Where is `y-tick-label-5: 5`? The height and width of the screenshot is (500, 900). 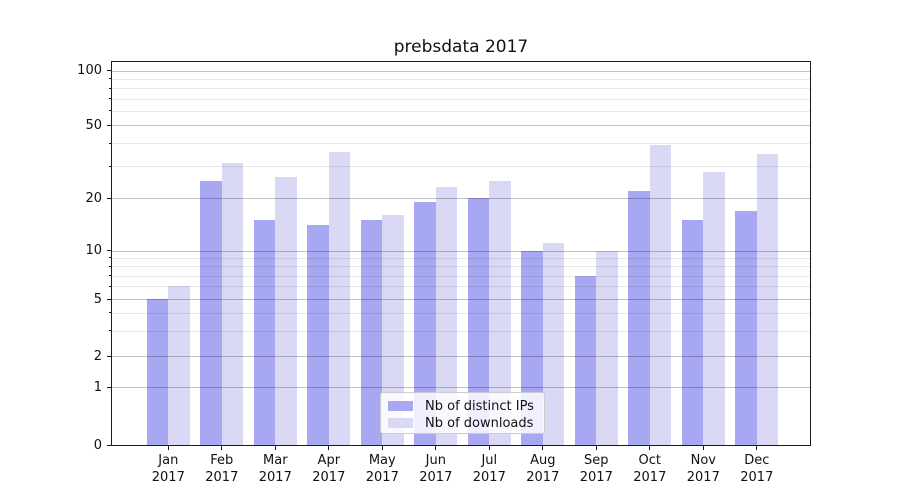
y-tick-label-5: 5 is located at coordinates (97, 299).